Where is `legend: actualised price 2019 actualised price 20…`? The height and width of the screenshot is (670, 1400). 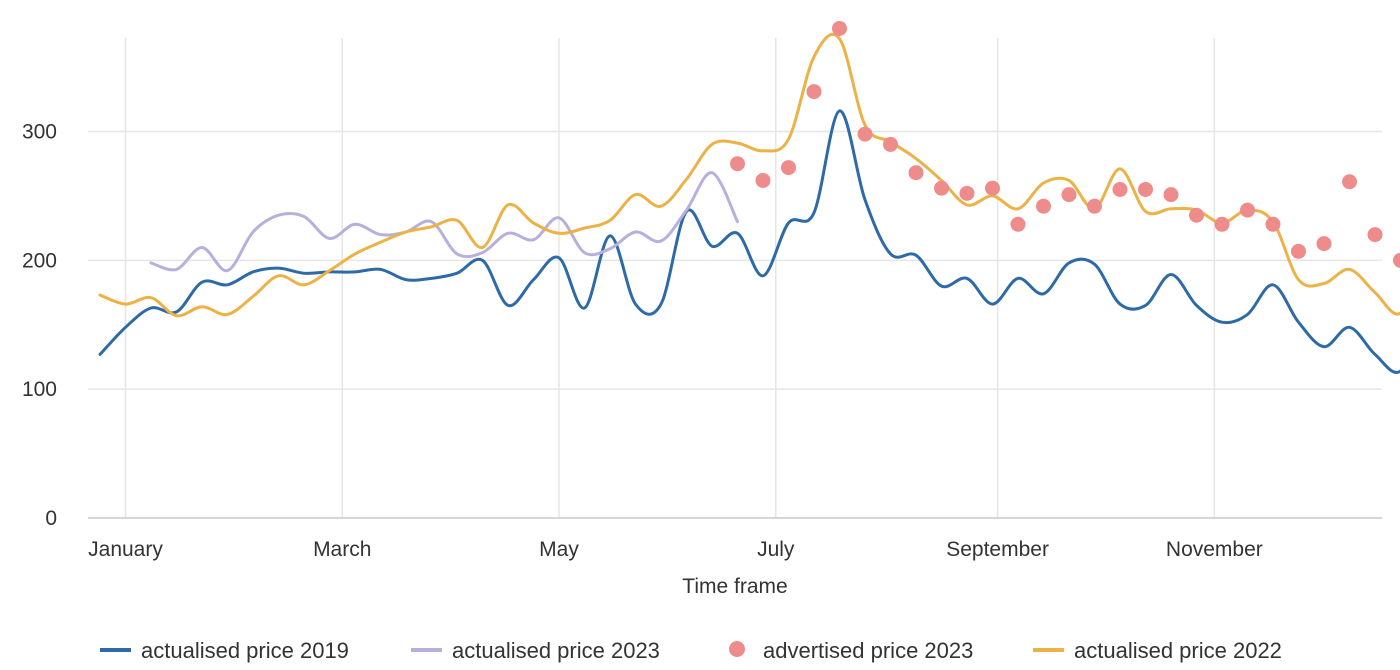
legend: actualised price 2019 actualised price 20… is located at coordinates (691, 650).